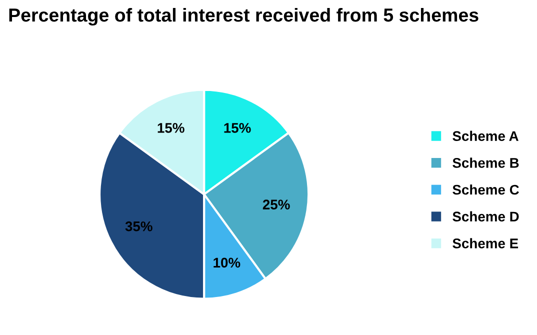  I want to click on legend-label: Scheme A, so click(485, 136).